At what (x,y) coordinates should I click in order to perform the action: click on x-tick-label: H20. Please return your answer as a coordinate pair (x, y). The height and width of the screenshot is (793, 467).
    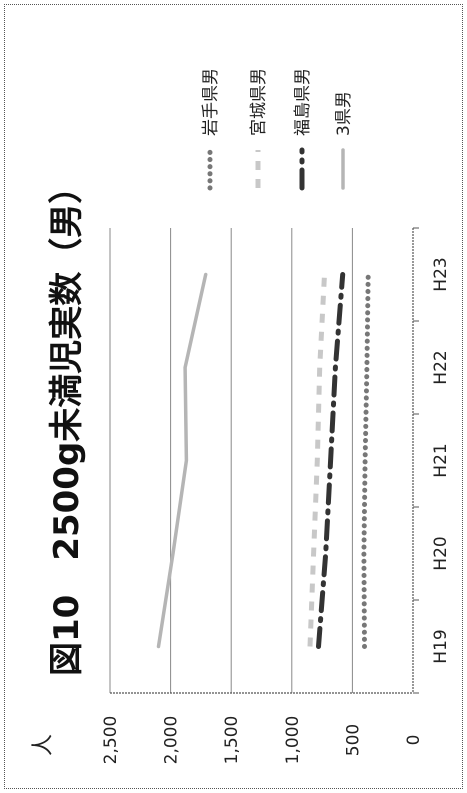
    Looking at the image, I should click on (441, 553).